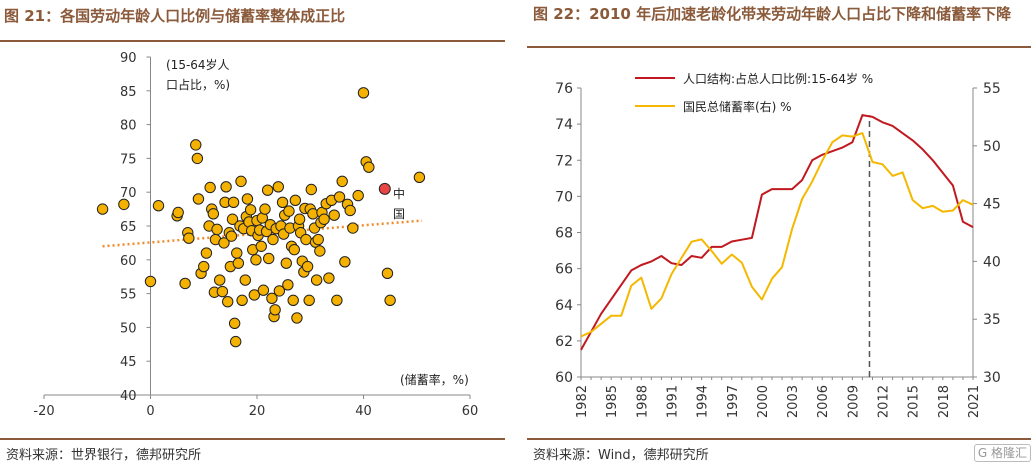  Describe the element at coordinates (564, 161) in the screenshot. I see `left-y-tick-label: 72` at that location.